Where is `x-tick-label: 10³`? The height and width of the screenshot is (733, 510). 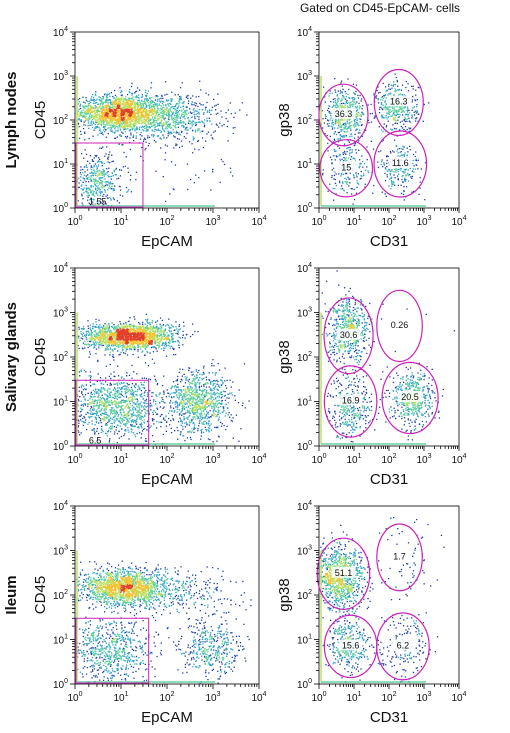 x-tick-label: 10³ is located at coordinates (212, 221).